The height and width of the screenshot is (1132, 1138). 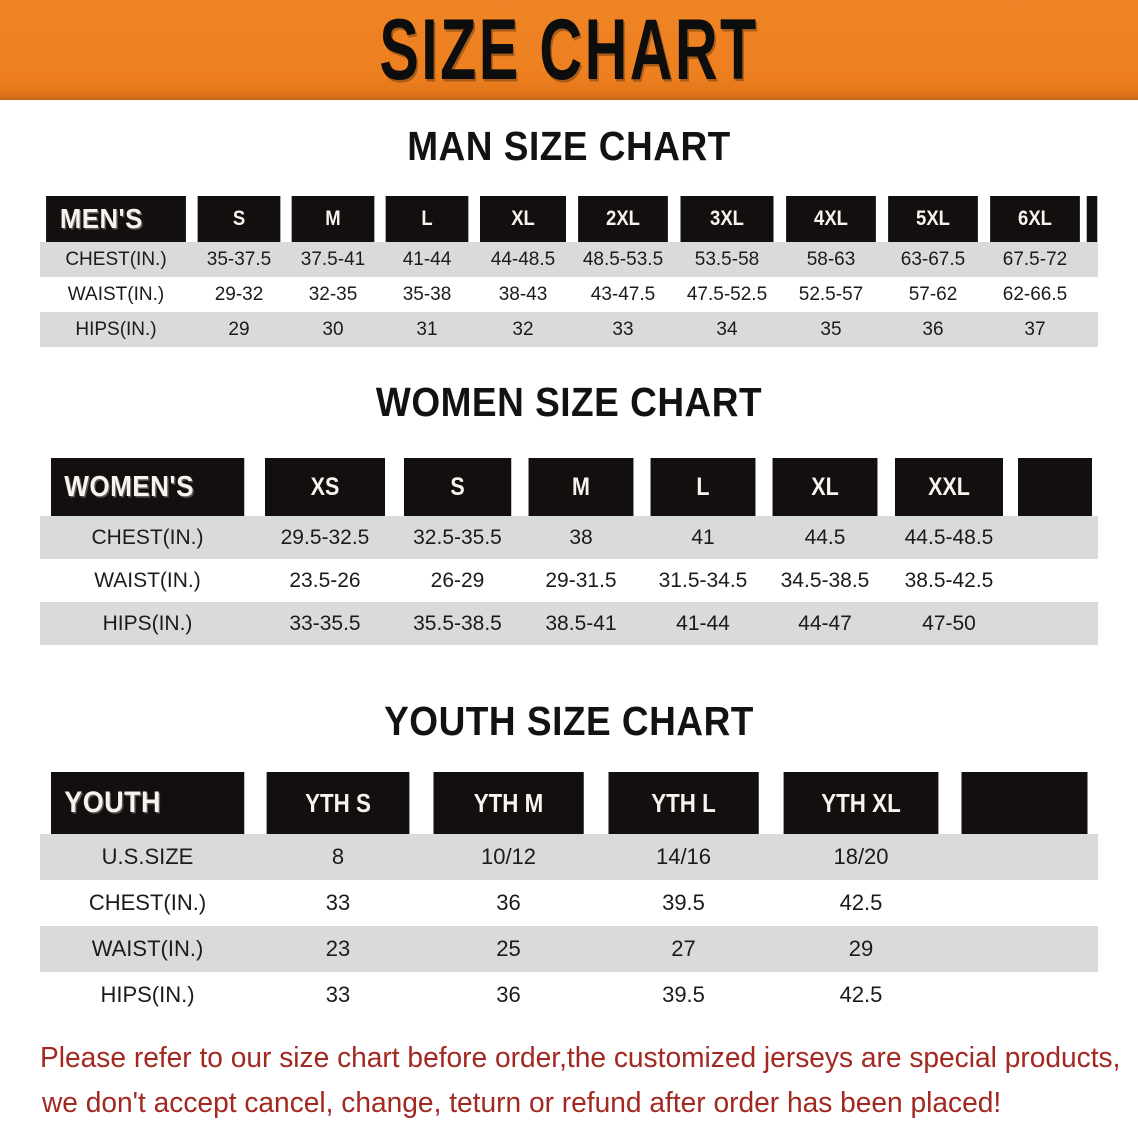 What do you see at coordinates (523, 329) in the screenshot?
I see `men-hips-xl: 32` at bounding box center [523, 329].